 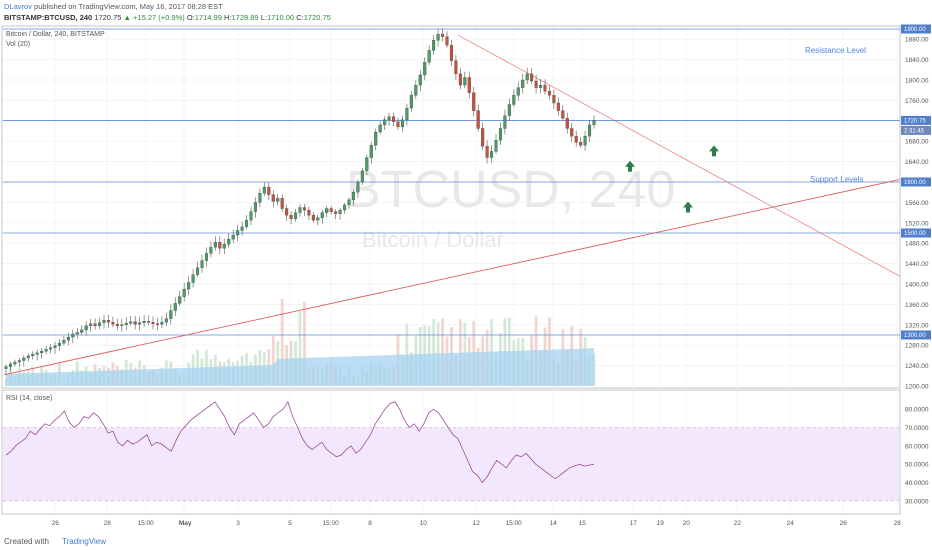 I want to click on time-tick-label: 15, so click(x=583, y=523).